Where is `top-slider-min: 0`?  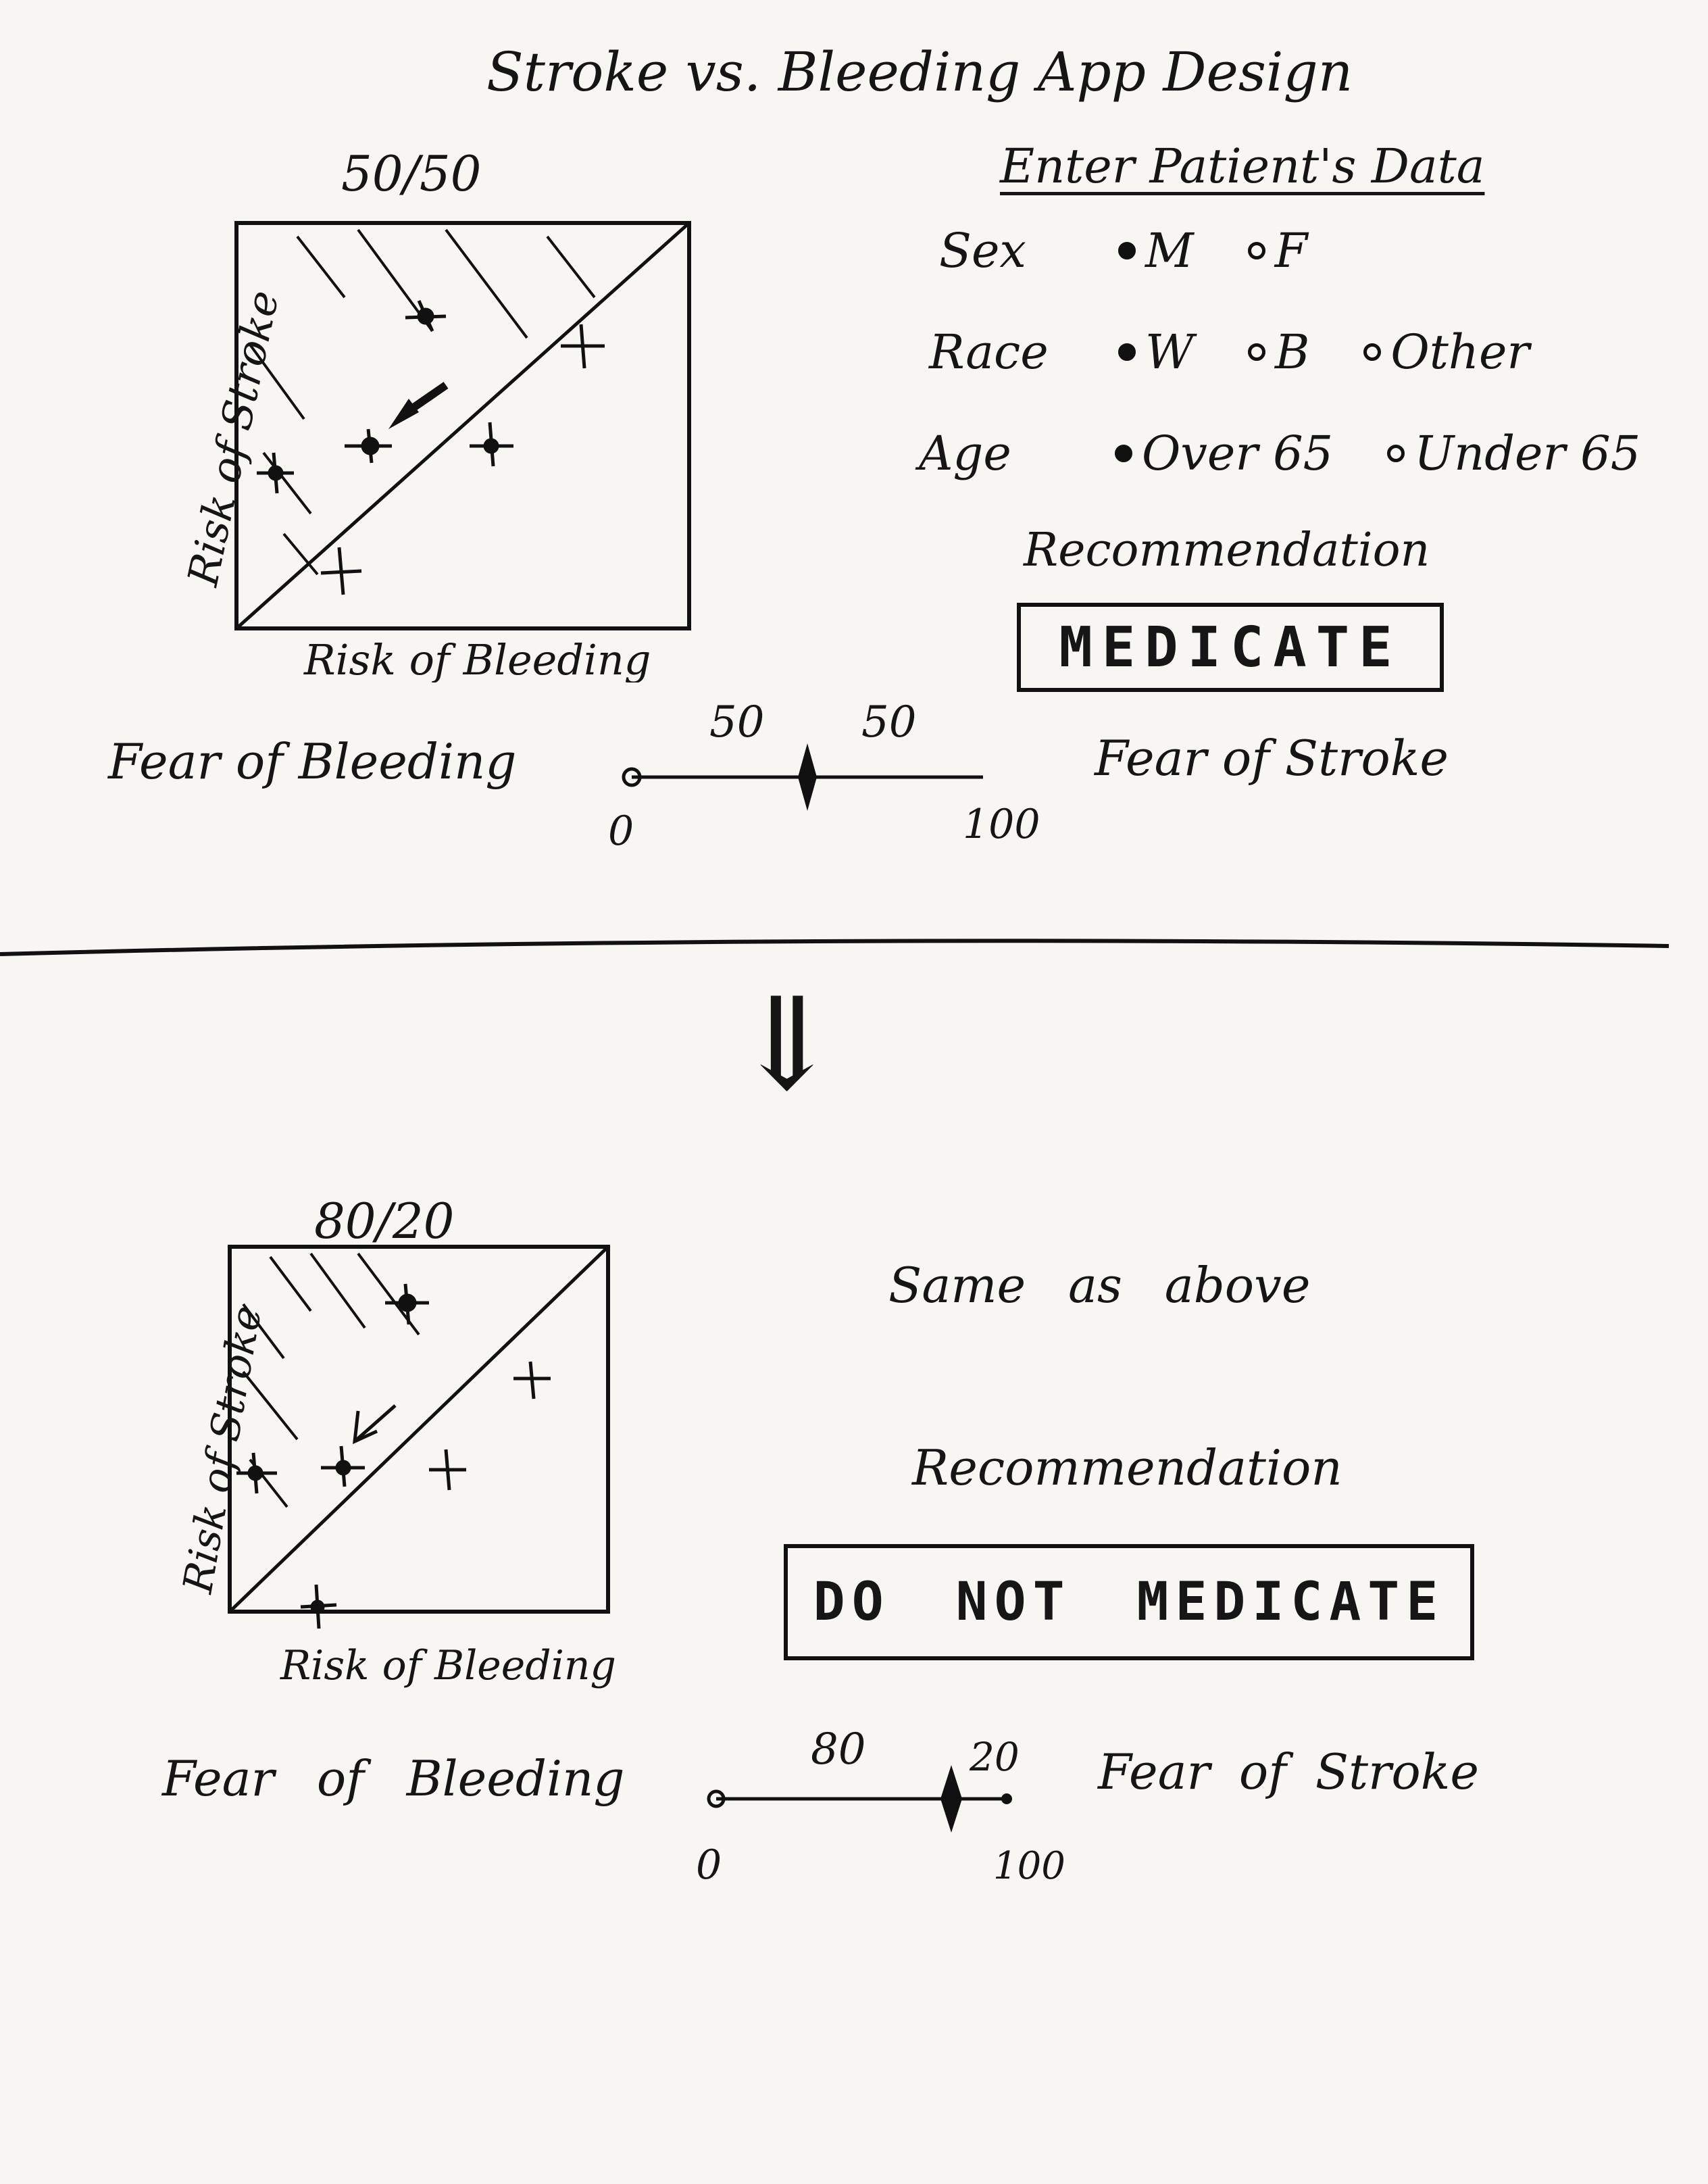 top-slider-min: 0 is located at coordinates (621, 832).